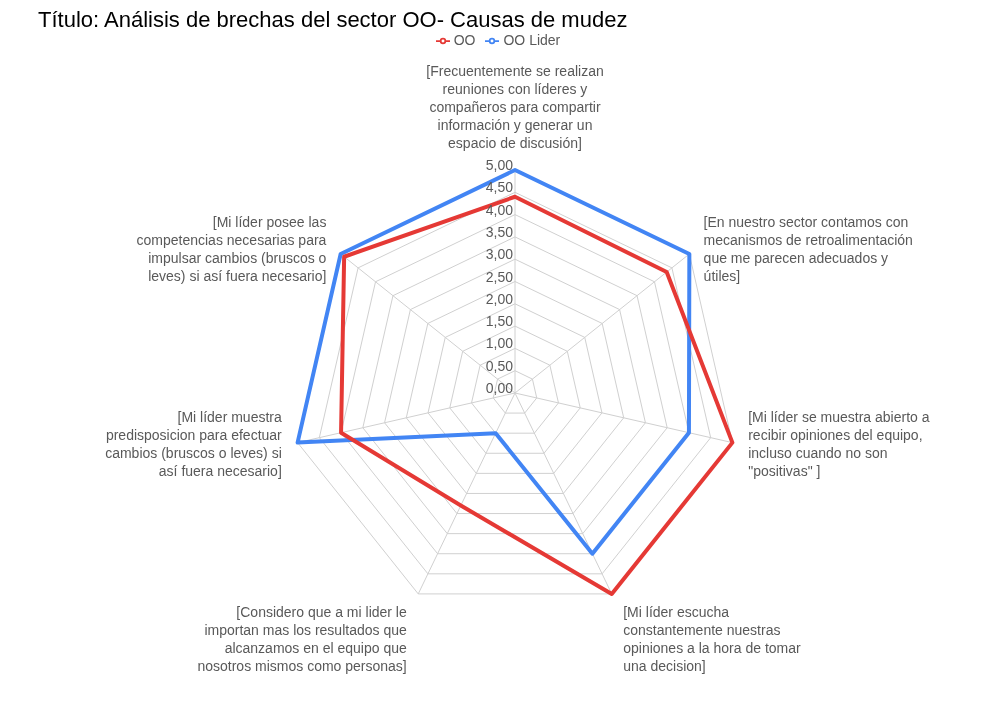 Image resolution: width=1004 pixels, height=701 pixels. I want to click on chart-title: Título: Análisis de brechas del sector OO- Causas de mudez, so click(333, 19).